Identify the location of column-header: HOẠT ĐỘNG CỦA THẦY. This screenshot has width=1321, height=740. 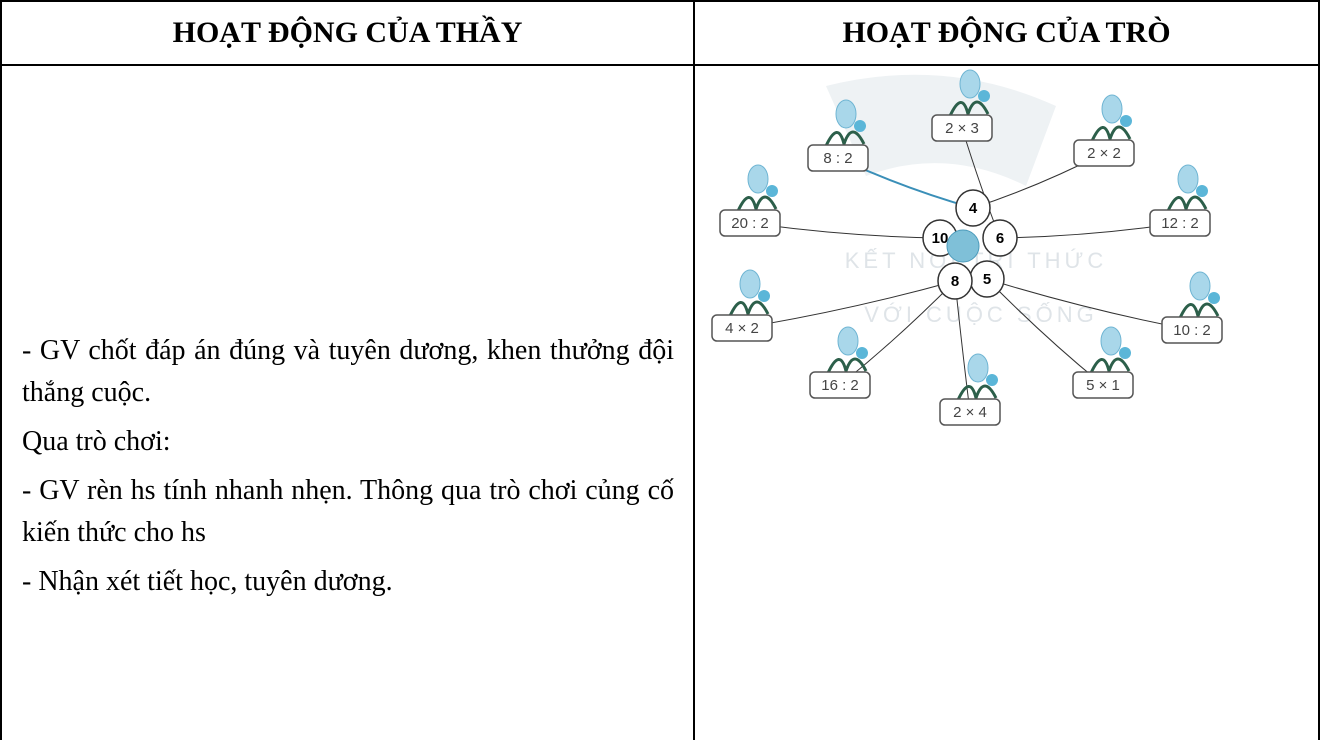
(347, 32).